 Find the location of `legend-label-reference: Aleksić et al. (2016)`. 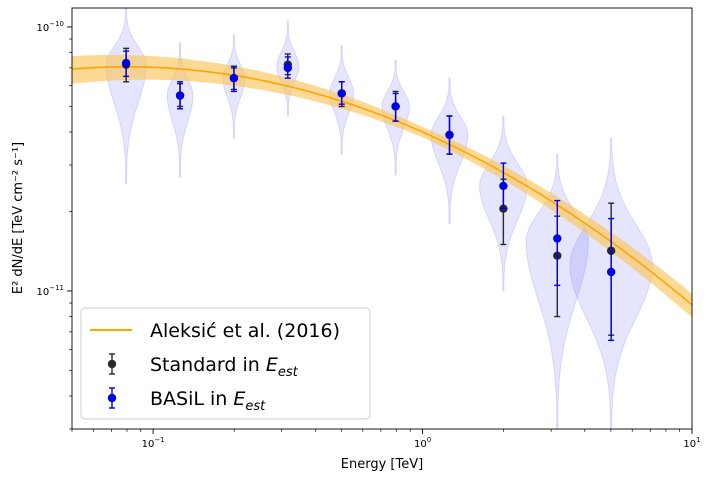

legend-label-reference: Aleksić et al. (2016) is located at coordinates (245, 331).